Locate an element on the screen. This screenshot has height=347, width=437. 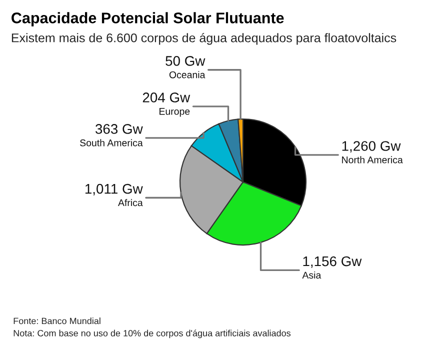
slice-label: South America is located at coordinates (111, 142).